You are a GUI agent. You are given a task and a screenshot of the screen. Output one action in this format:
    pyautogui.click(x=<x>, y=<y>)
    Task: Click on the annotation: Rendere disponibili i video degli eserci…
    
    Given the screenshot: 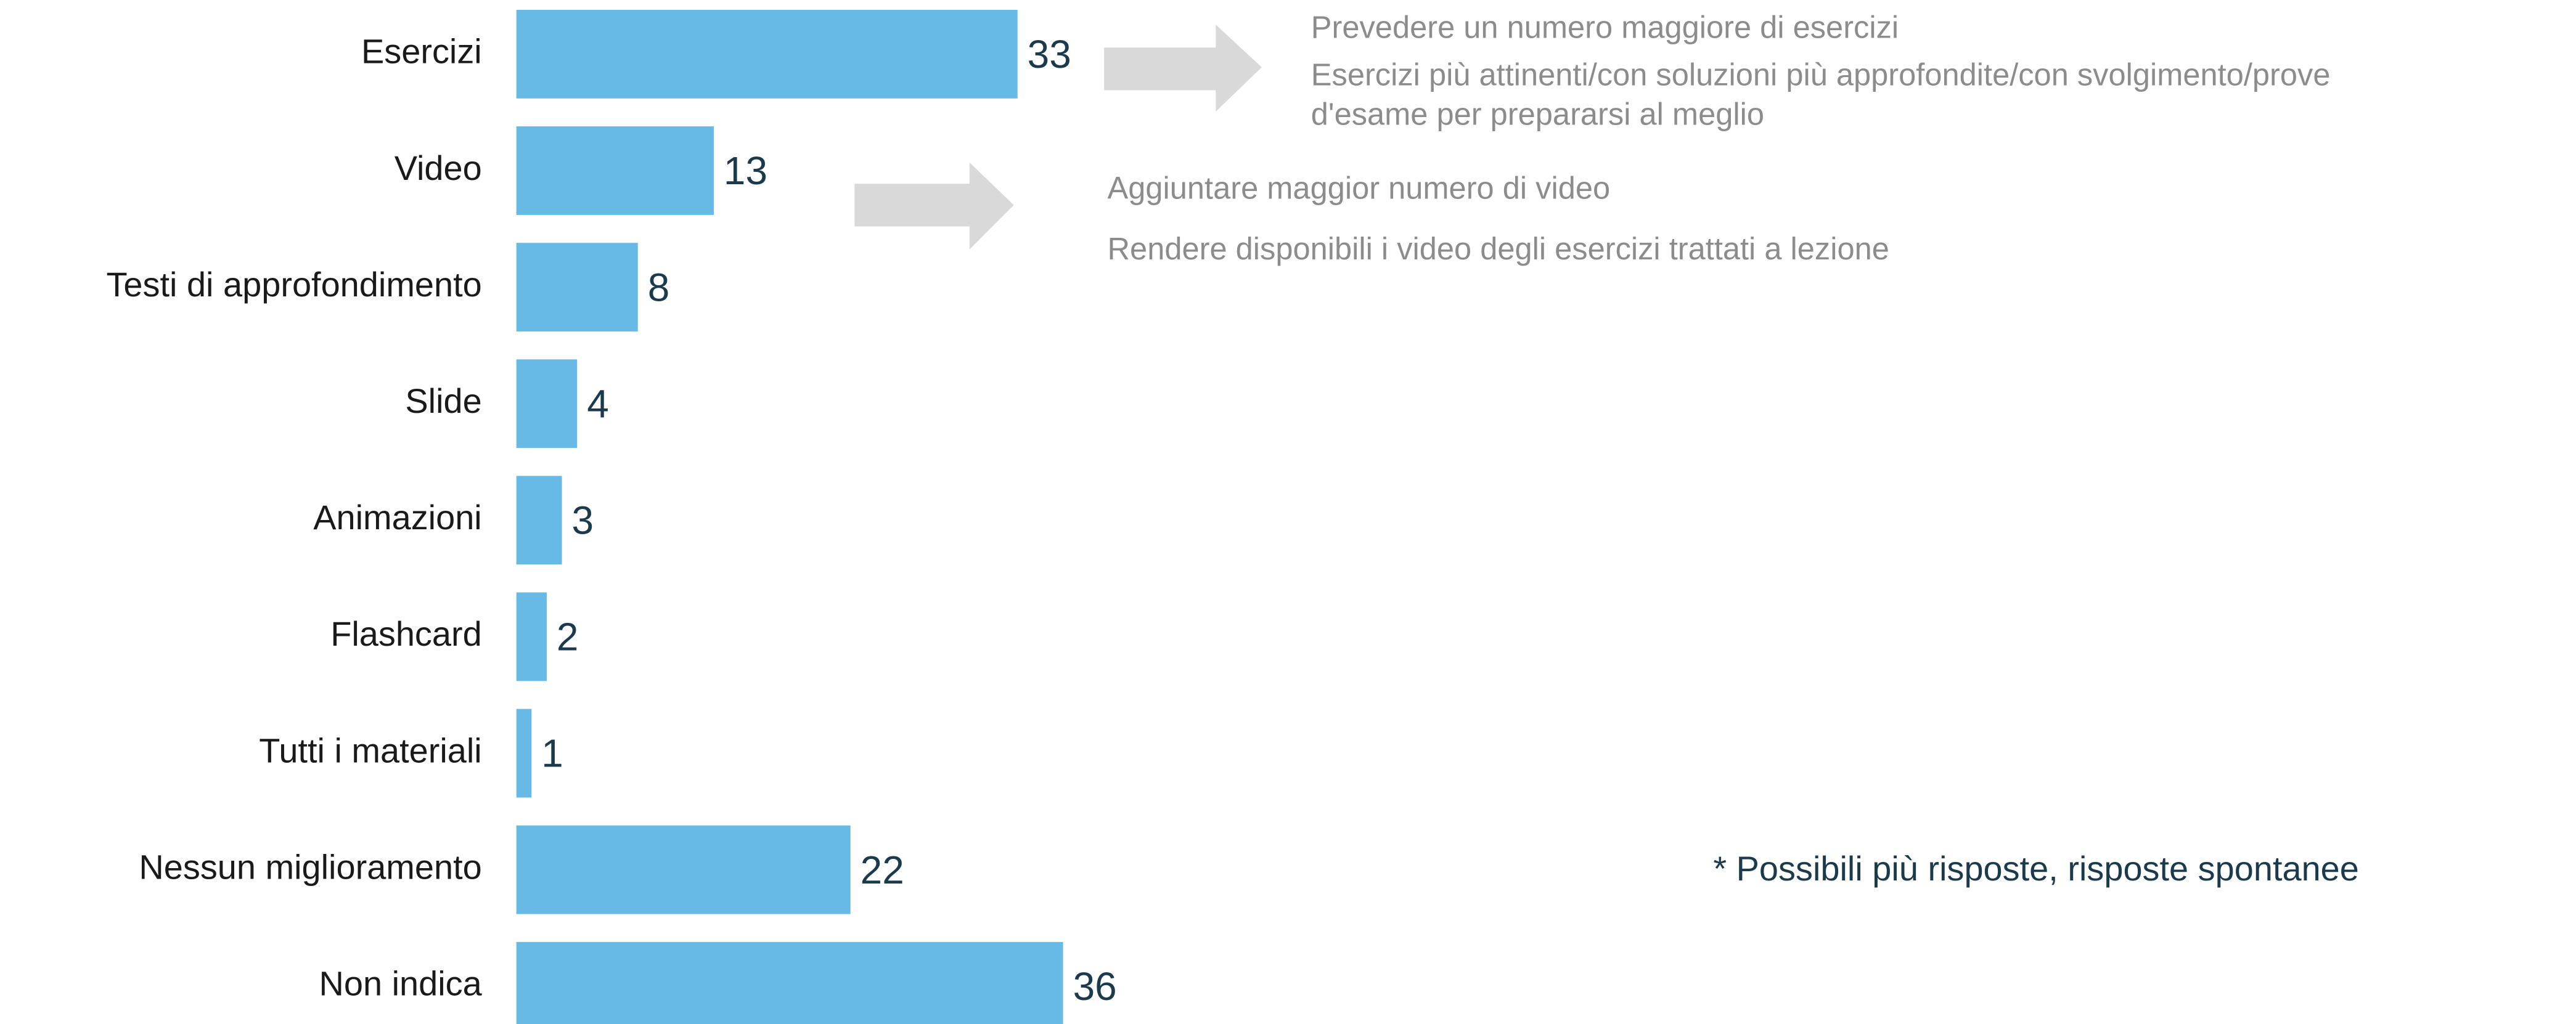 What is the action you would take?
    pyautogui.click(x=1498, y=248)
    